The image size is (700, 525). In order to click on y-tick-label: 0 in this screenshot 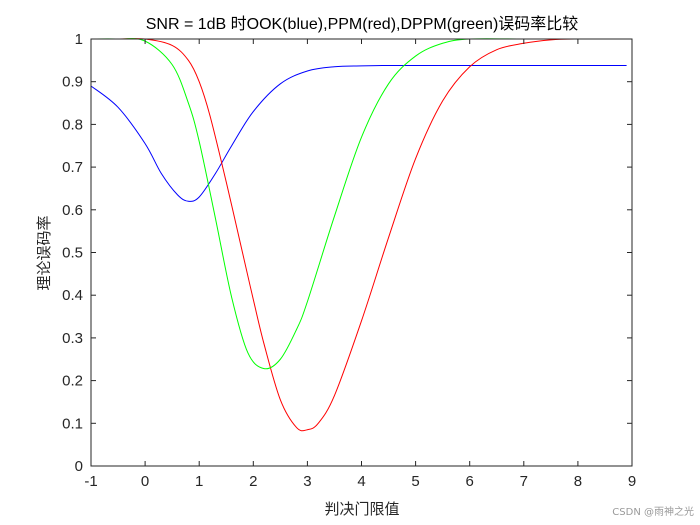, I will do `click(79, 466)`.